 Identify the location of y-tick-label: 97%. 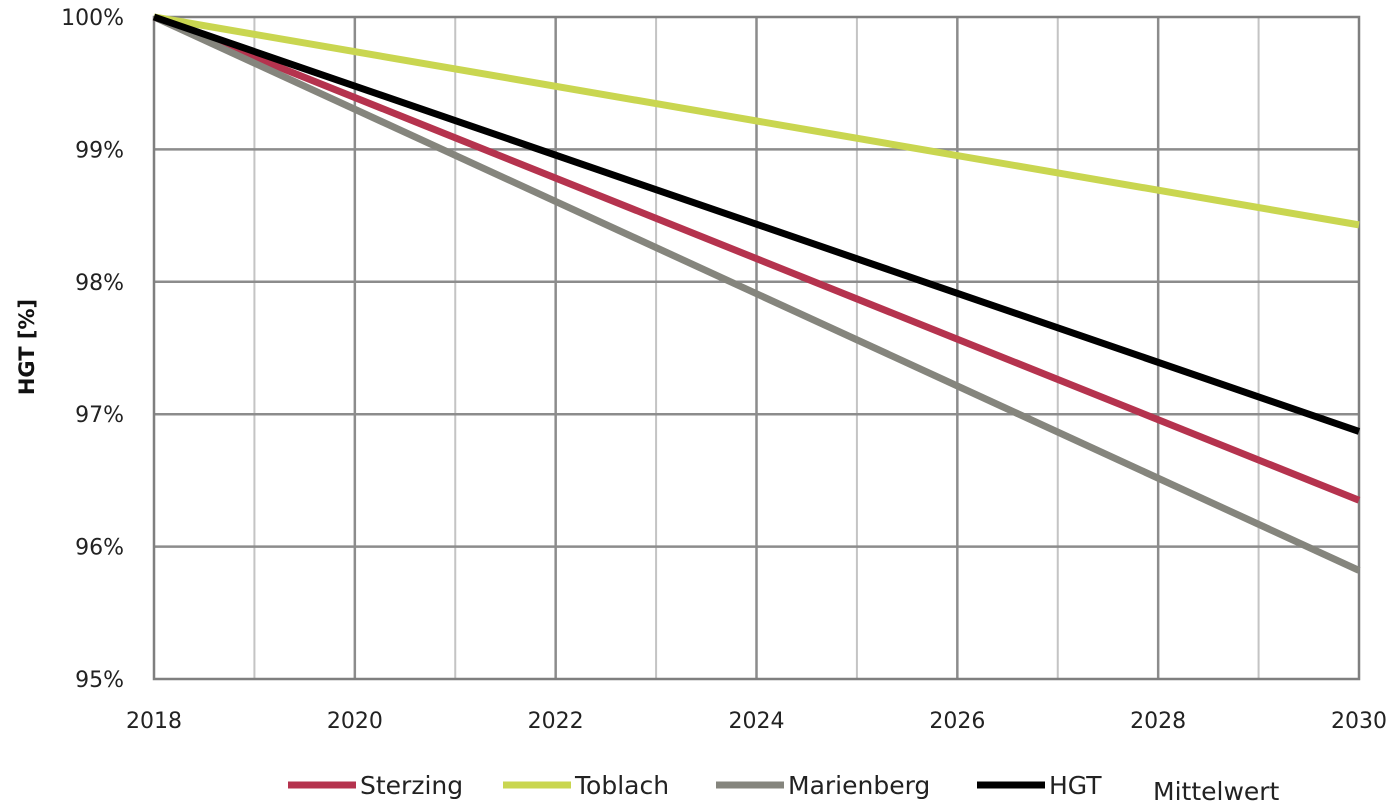
(99, 415).